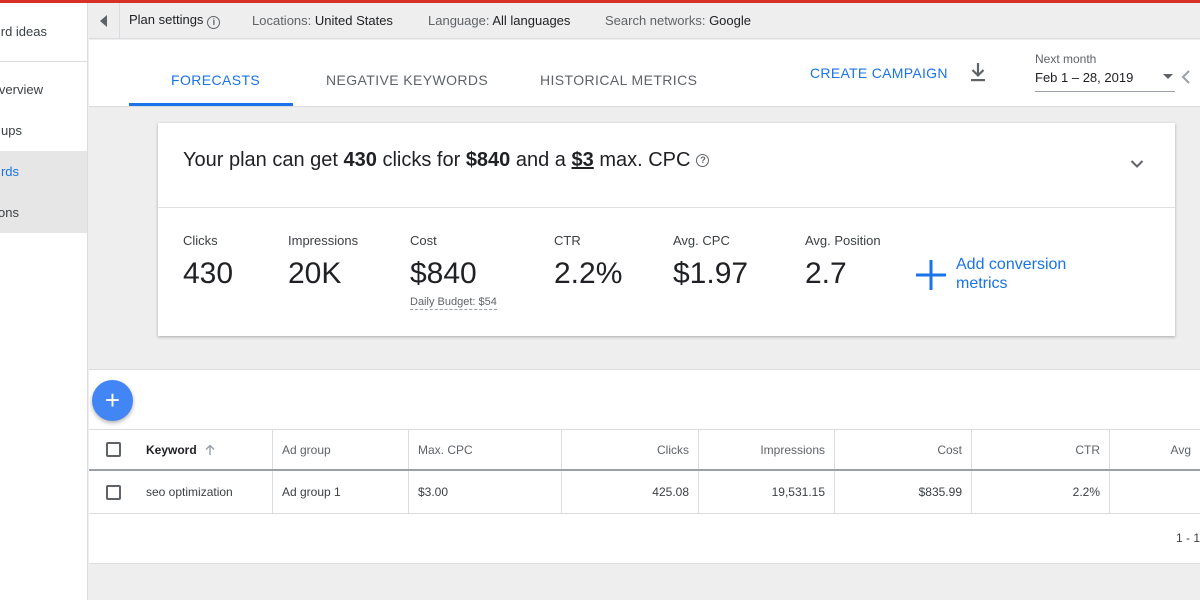 The image size is (1200, 600). I want to click on download-icon, so click(978, 73).